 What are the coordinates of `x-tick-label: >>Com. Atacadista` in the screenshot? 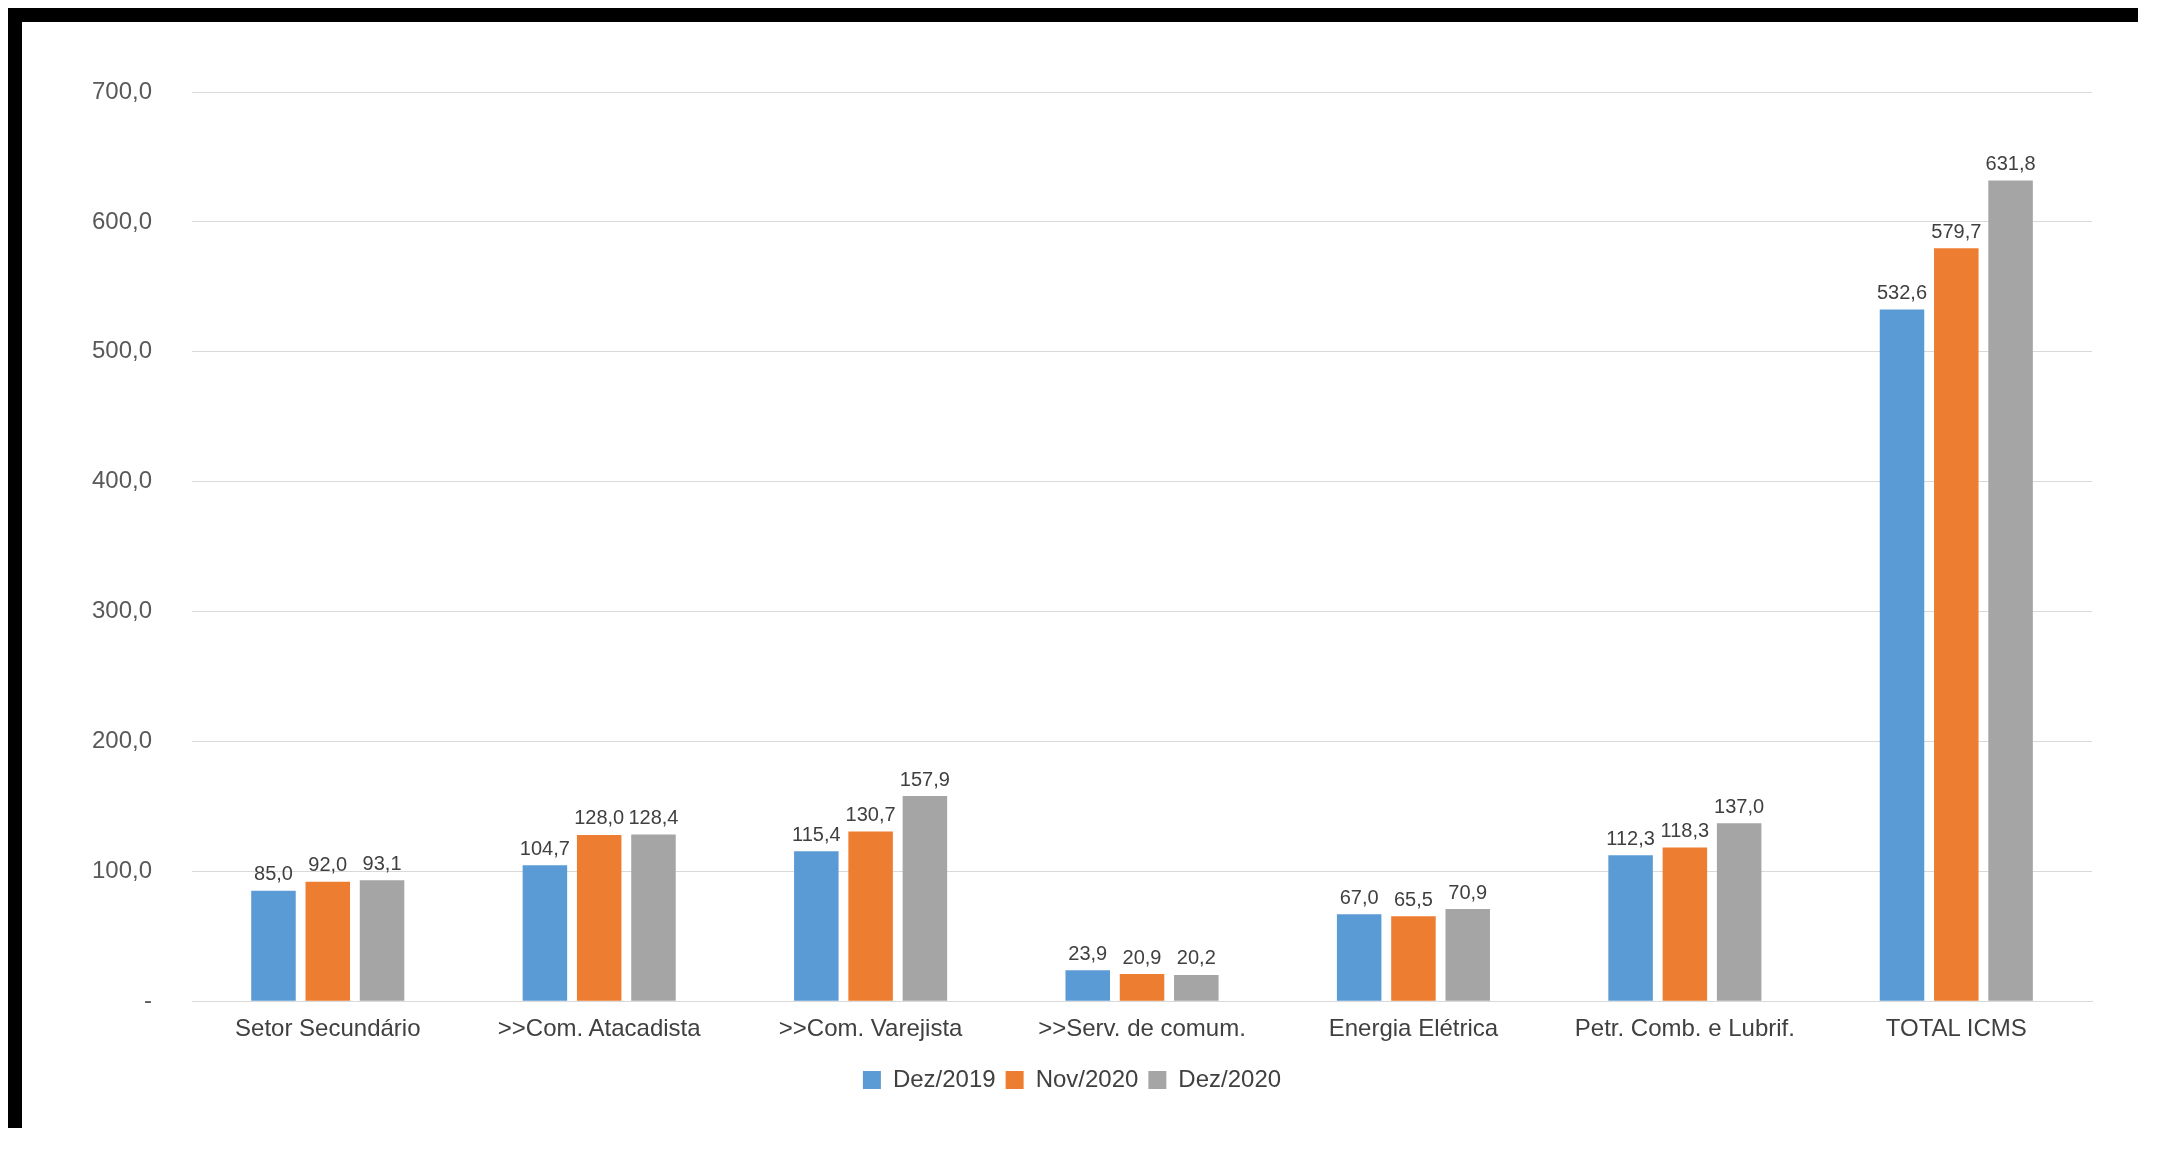 It's located at (599, 1028).